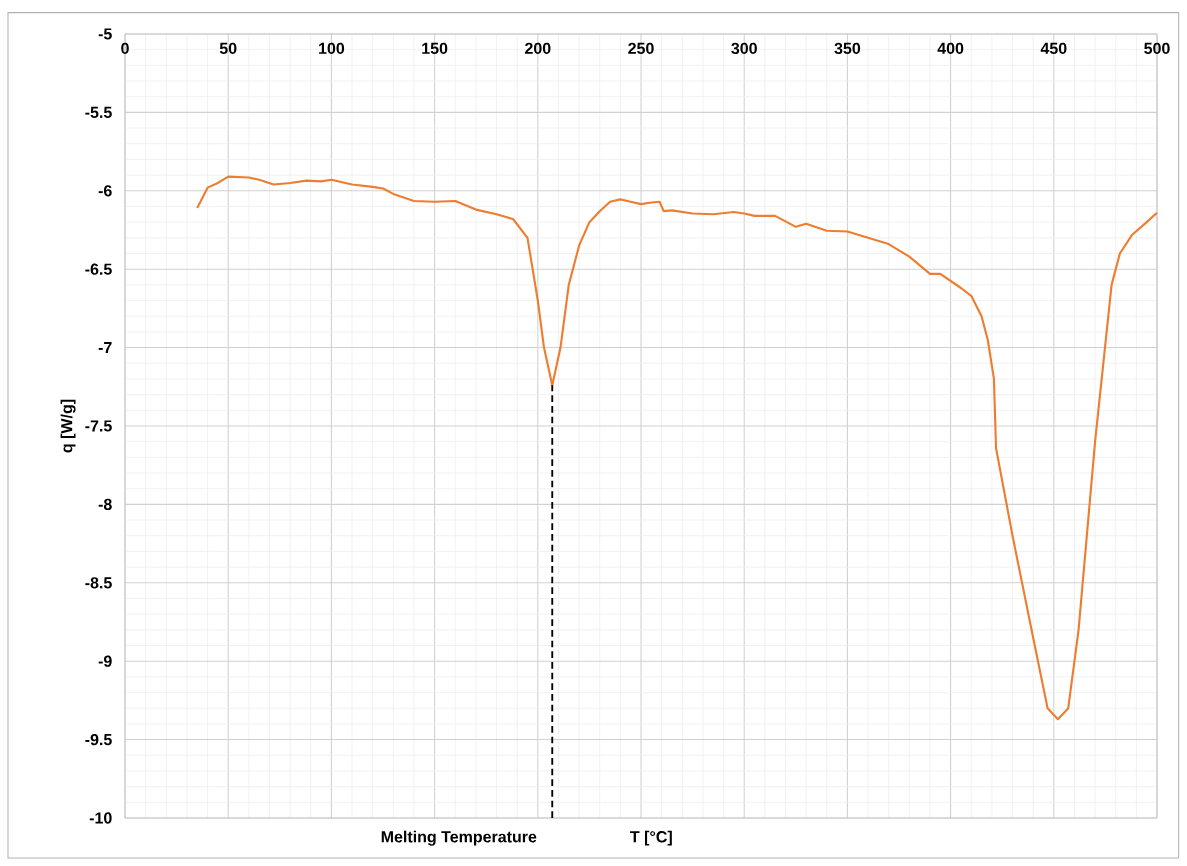 The height and width of the screenshot is (866, 1187). What do you see at coordinates (98, 583) in the screenshot?
I see `y-tick-label: -8.5` at bounding box center [98, 583].